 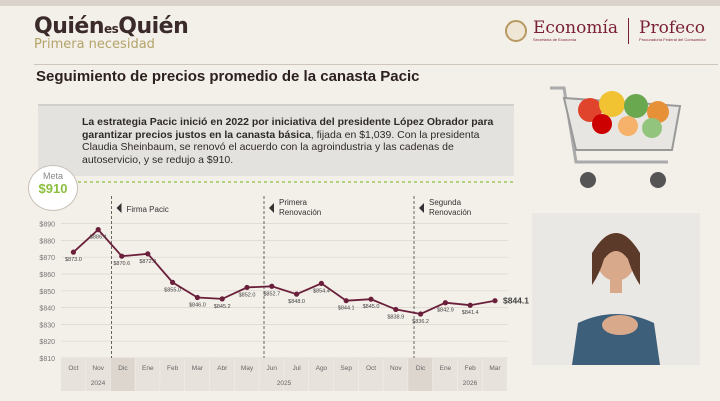 I want to click on info-box, so click(x=276, y=141).